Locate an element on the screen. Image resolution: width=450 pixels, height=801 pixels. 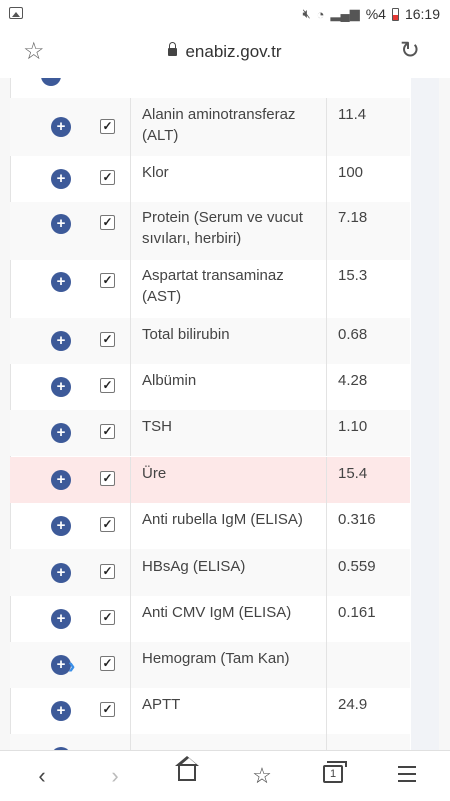
signal-icon: ▂▄▆ is located at coordinates (345, 13).